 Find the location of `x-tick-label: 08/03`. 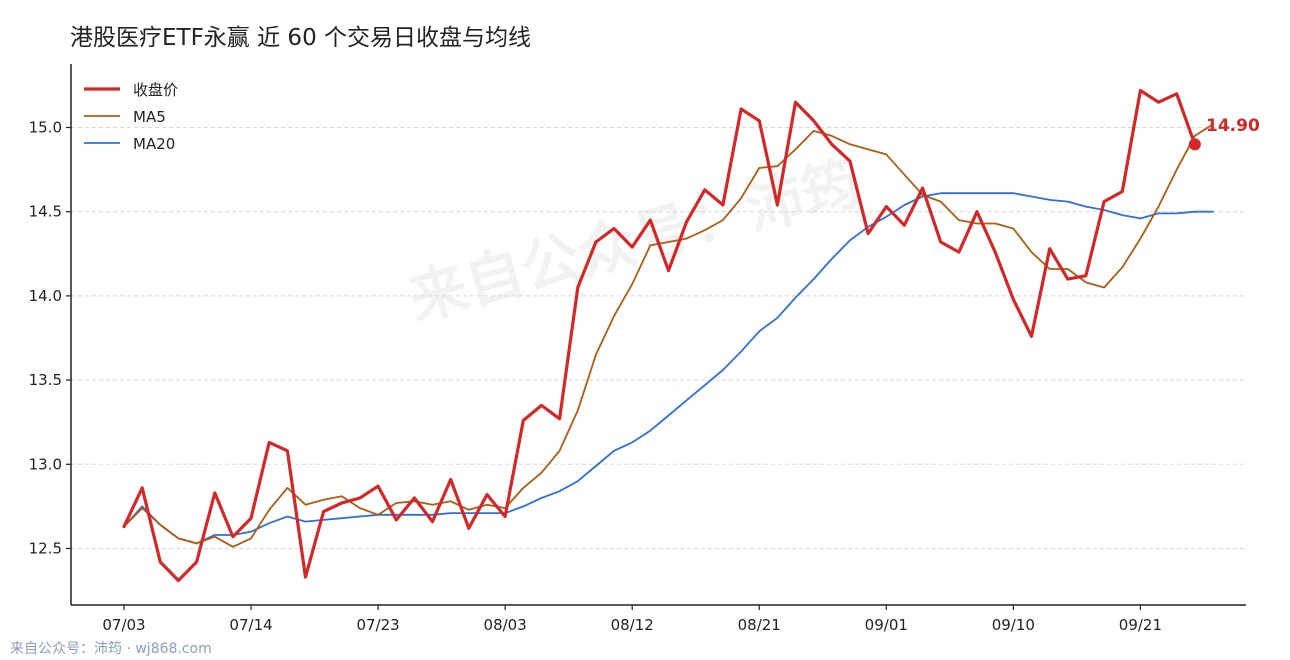

x-tick-label: 08/03 is located at coordinates (505, 625).